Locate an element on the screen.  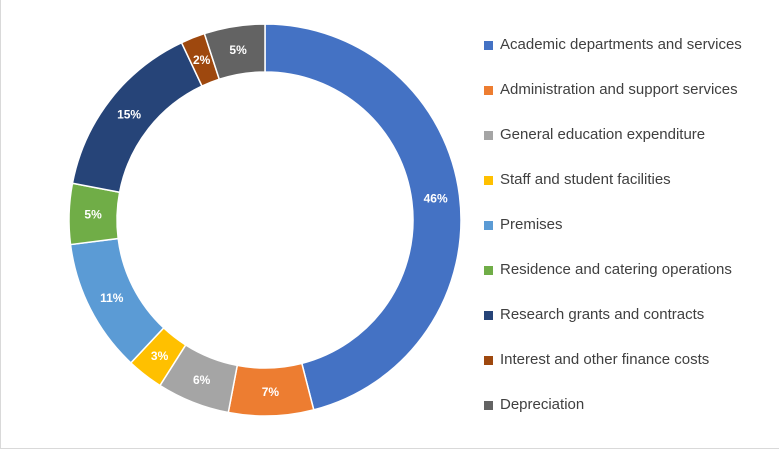
legend-item-7: Interest and other finance costs is located at coordinates (629, 370).